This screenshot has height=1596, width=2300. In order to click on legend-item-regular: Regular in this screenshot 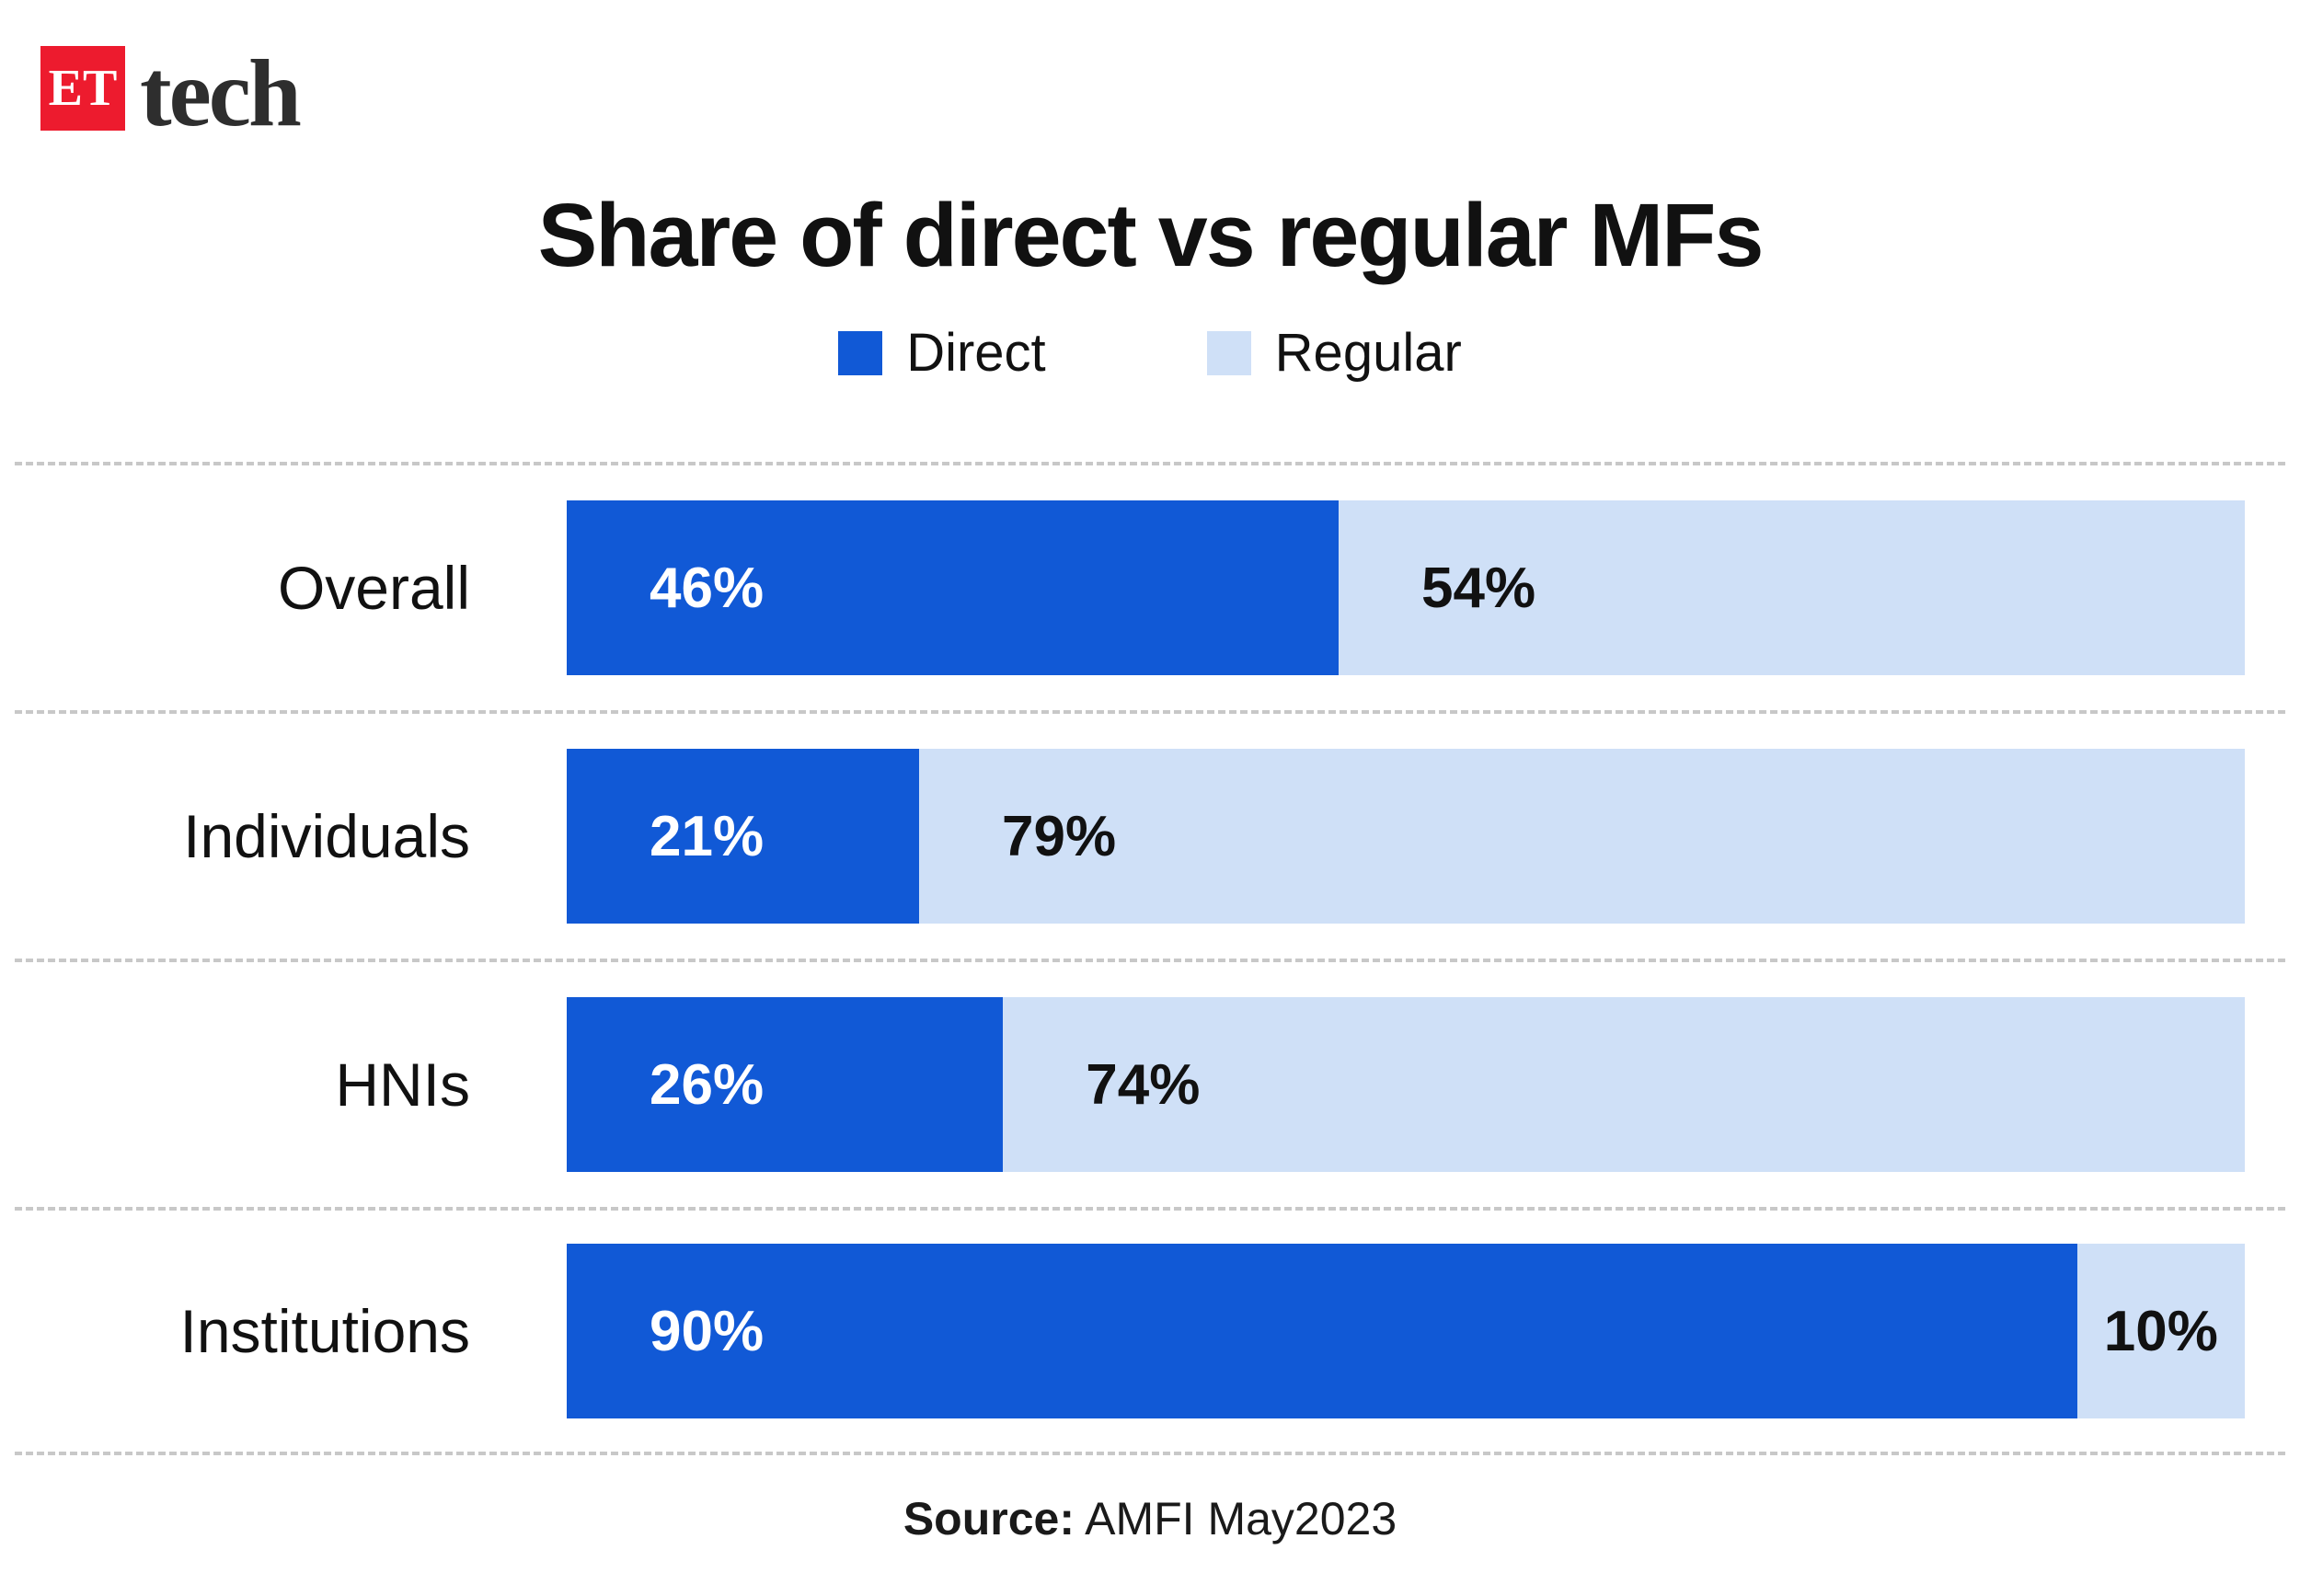, I will do `click(1334, 353)`.